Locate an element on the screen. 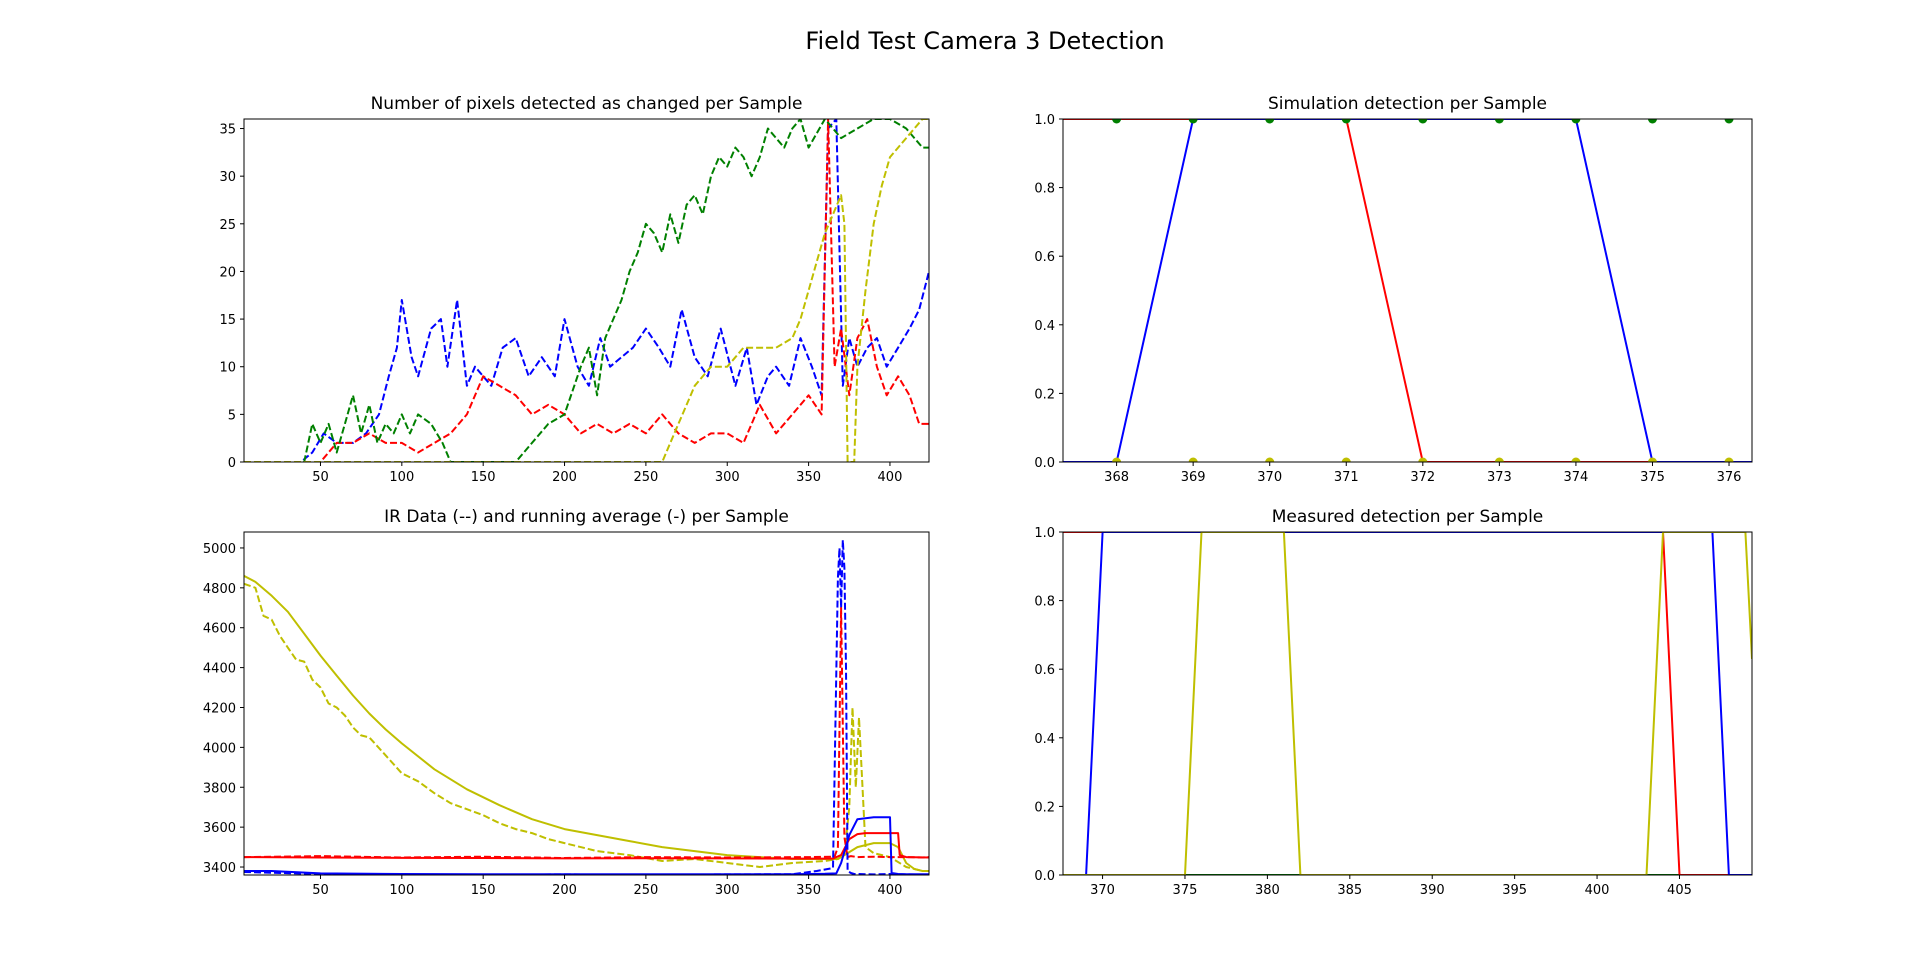 This screenshot has width=1920, height=971. y-tick-label: 35 is located at coordinates (227, 130).